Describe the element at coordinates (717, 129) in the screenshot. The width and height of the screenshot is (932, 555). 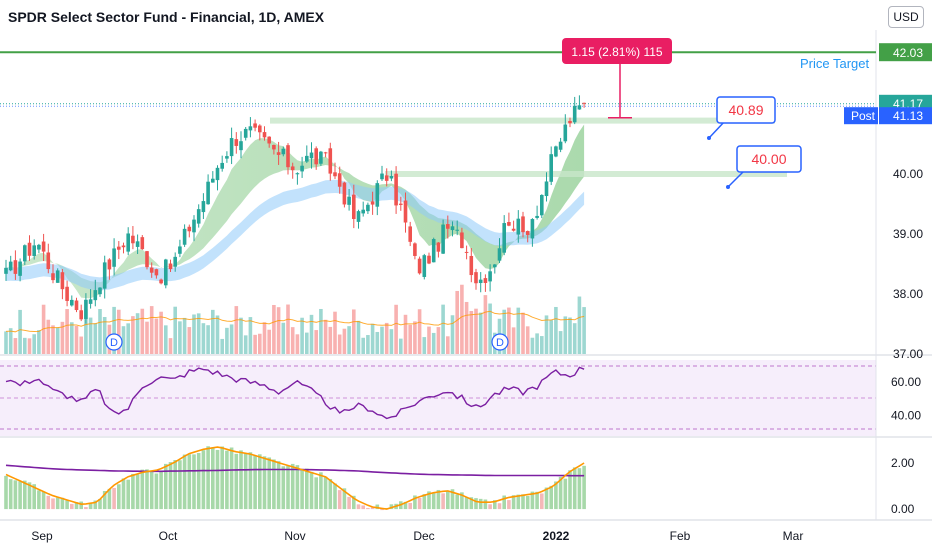
I see `callout-a-pointer` at that location.